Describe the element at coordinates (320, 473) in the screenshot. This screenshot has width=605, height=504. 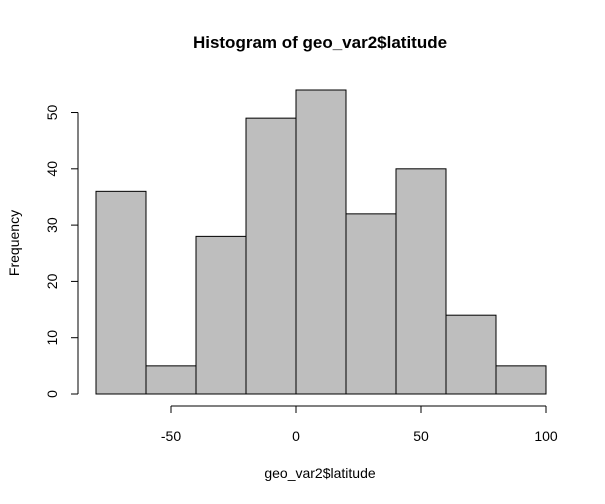
I see `x-axis-label: geo_var2$latitude` at that location.